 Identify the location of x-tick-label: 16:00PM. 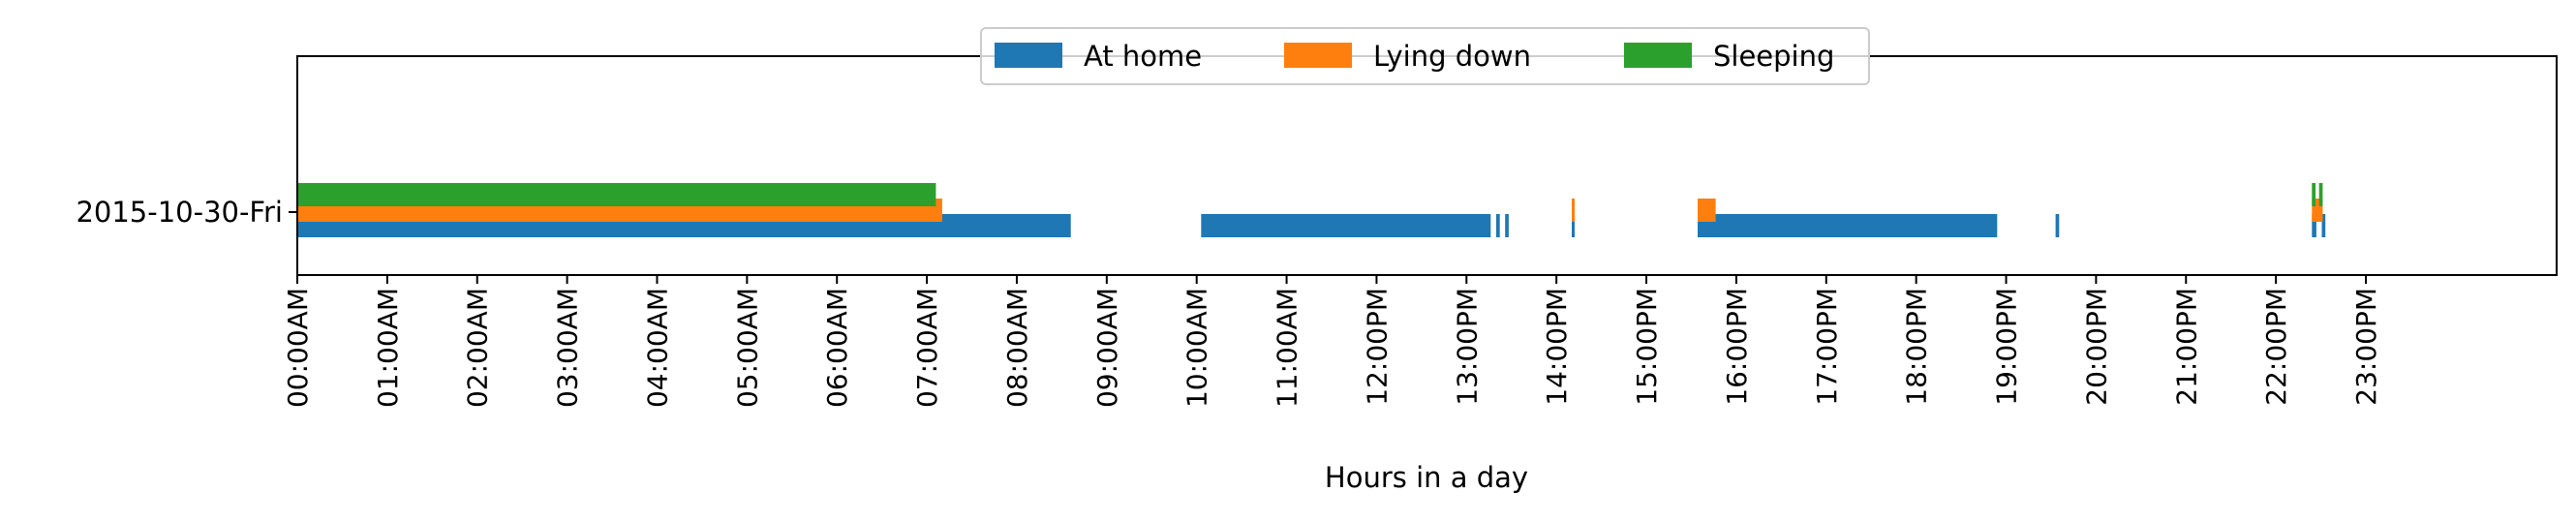
(1737, 347).